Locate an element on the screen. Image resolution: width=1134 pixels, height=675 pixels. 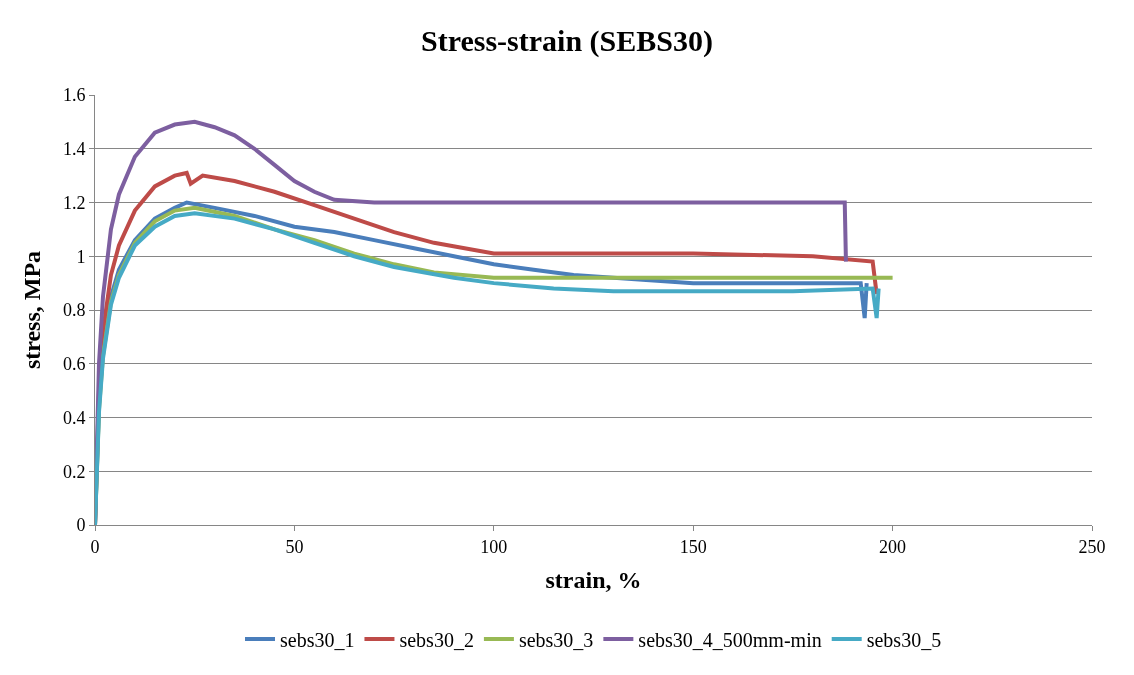
y-tick-label: 1.2 is located at coordinates (74, 202).